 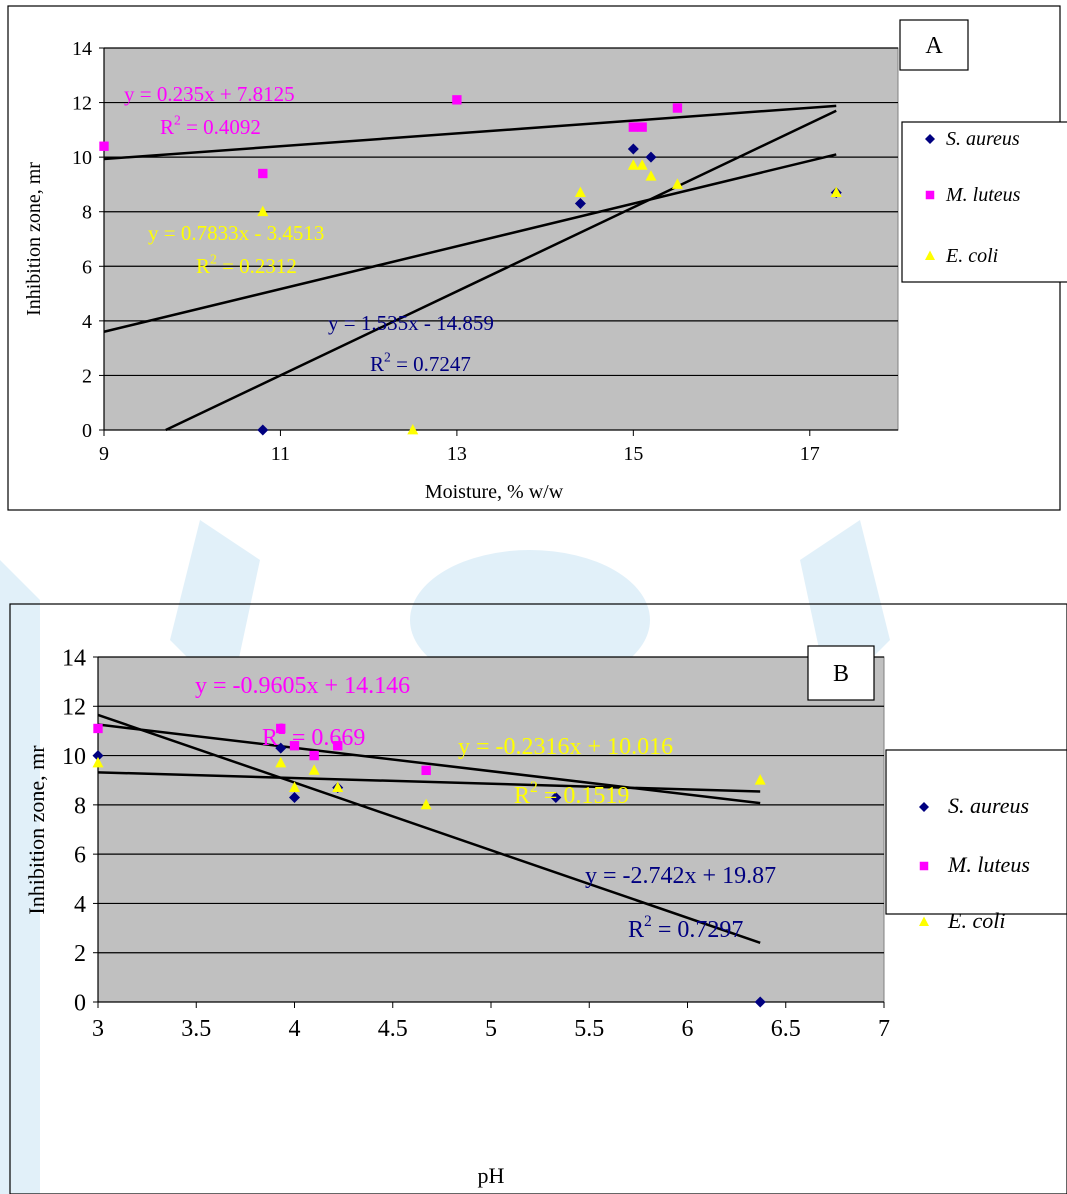 I want to click on x-tick-label: 5, so click(x=491, y=1029).